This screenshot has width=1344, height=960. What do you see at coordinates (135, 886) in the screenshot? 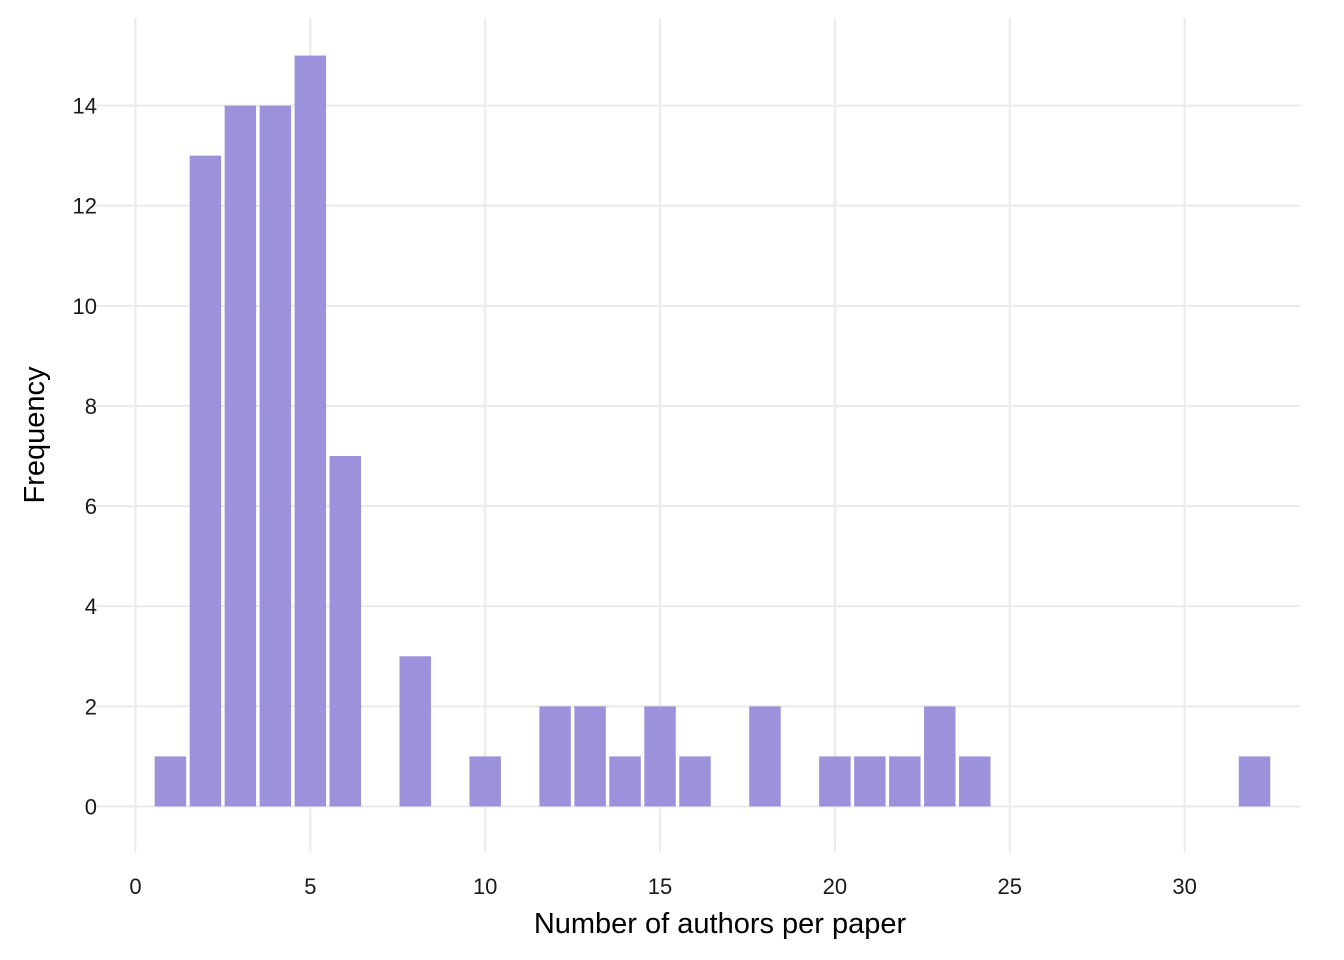
I see `x-tick-label: 0` at bounding box center [135, 886].